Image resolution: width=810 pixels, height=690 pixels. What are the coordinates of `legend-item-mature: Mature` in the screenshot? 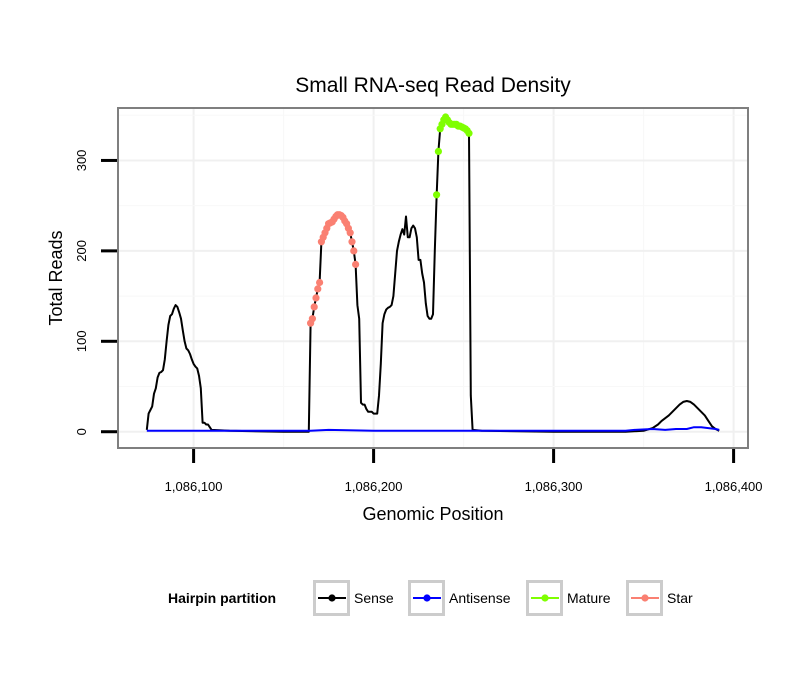 It's located at (568, 598).